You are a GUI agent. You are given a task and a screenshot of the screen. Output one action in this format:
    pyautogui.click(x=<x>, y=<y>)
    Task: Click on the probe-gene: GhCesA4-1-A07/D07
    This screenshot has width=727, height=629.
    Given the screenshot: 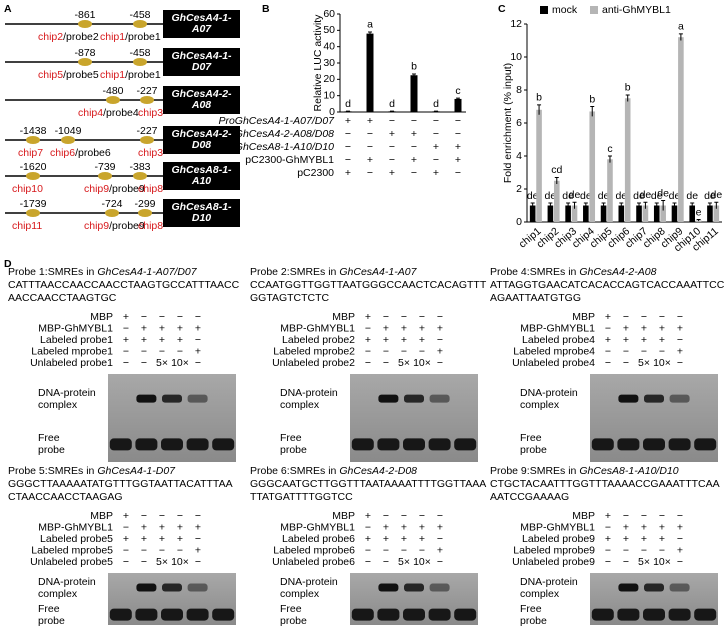 What is the action you would take?
    pyautogui.click(x=147, y=272)
    